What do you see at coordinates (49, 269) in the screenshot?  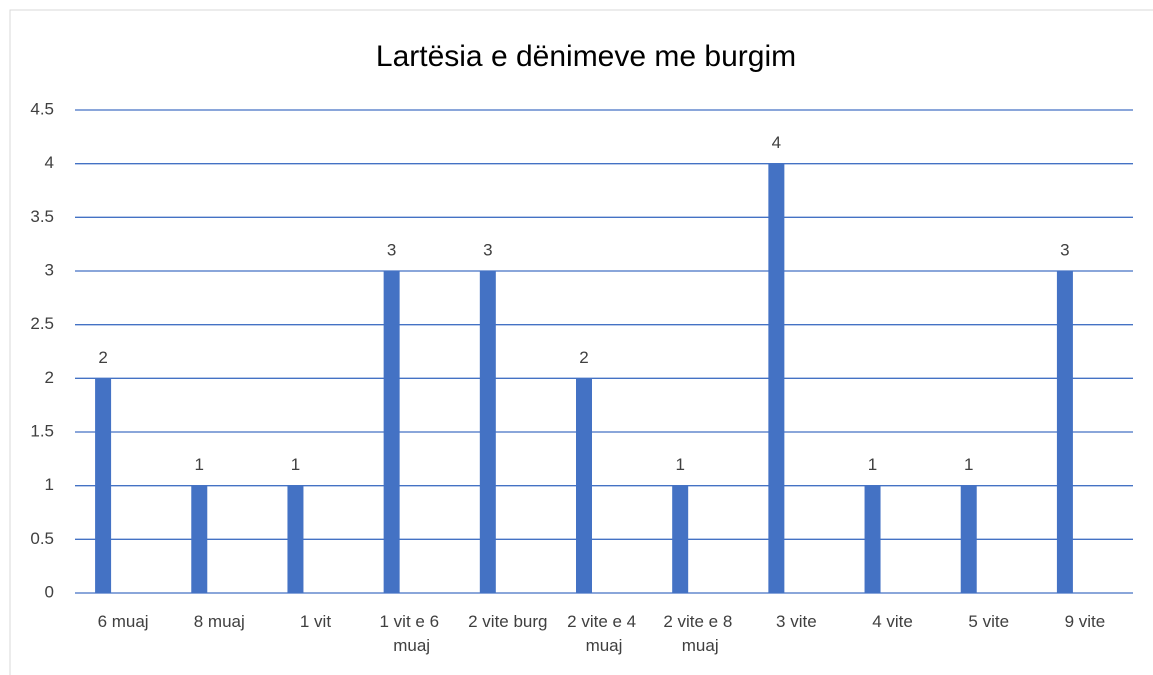 I see `y-tick-label: 3` at bounding box center [49, 269].